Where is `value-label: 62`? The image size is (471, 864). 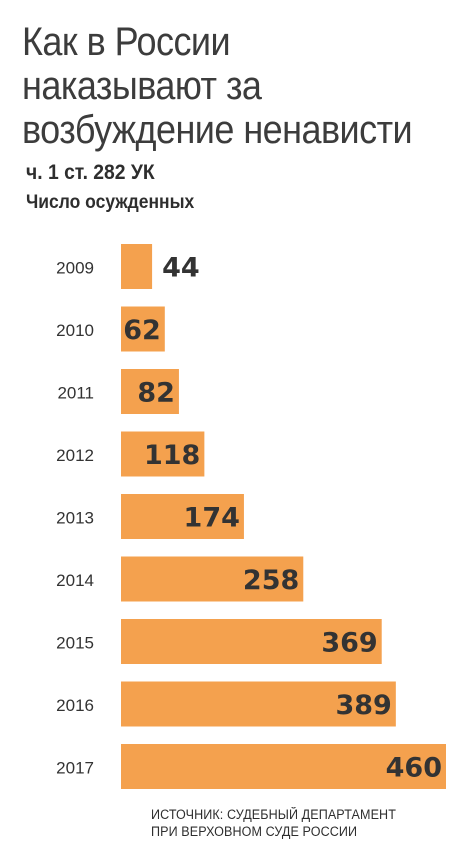
value-label: 62 is located at coordinates (142, 330).